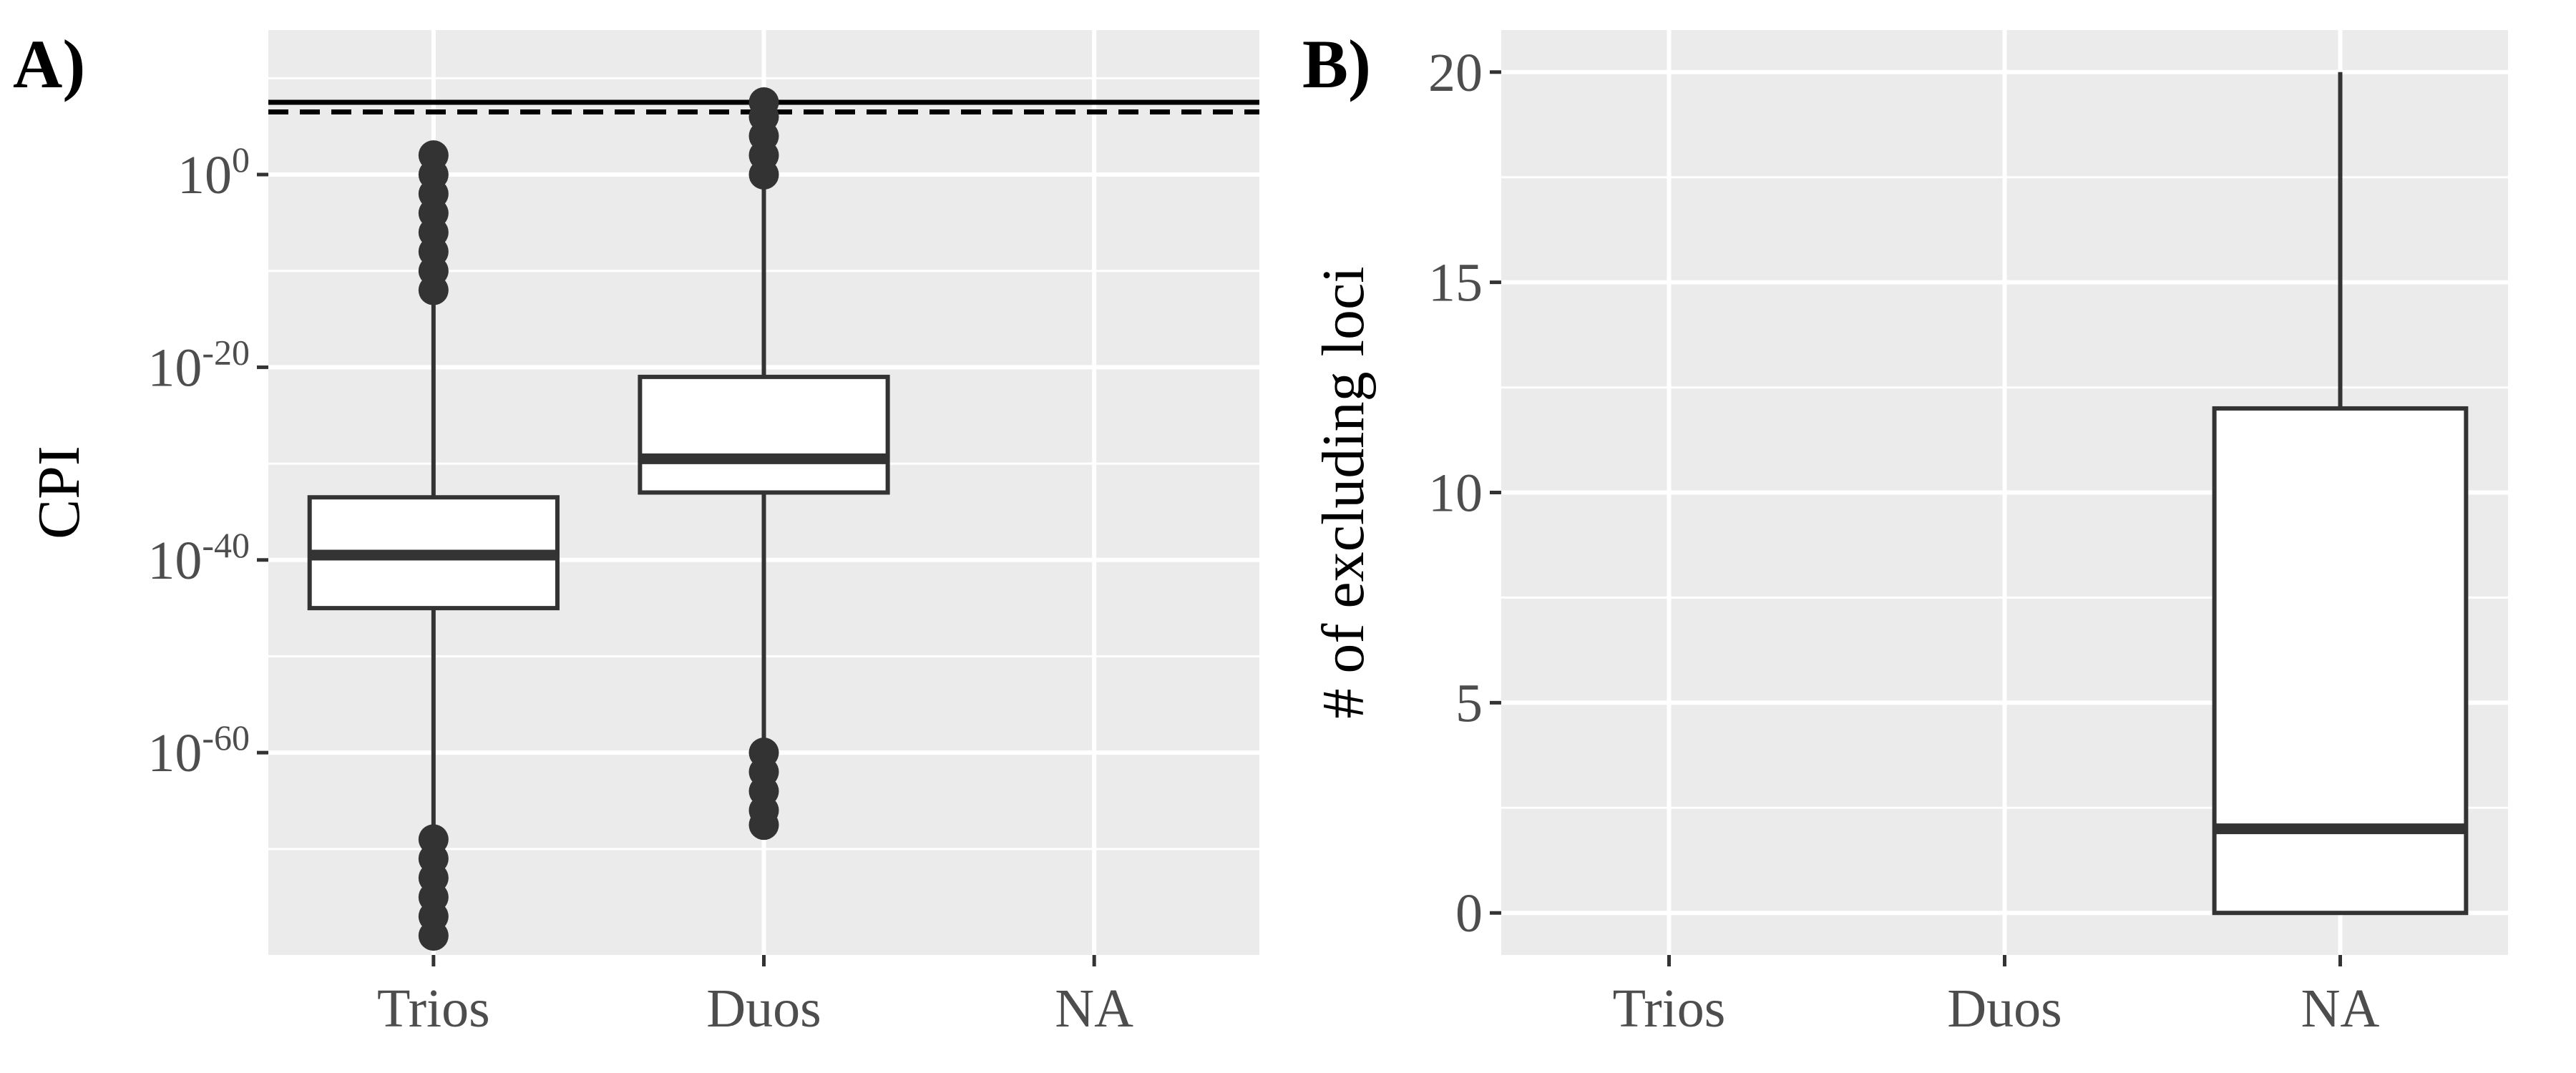  What do you see at coordinates (1455, 73) in the screenshot?
I see `y-tick-label: 20` at bounding box center [1455, 73].